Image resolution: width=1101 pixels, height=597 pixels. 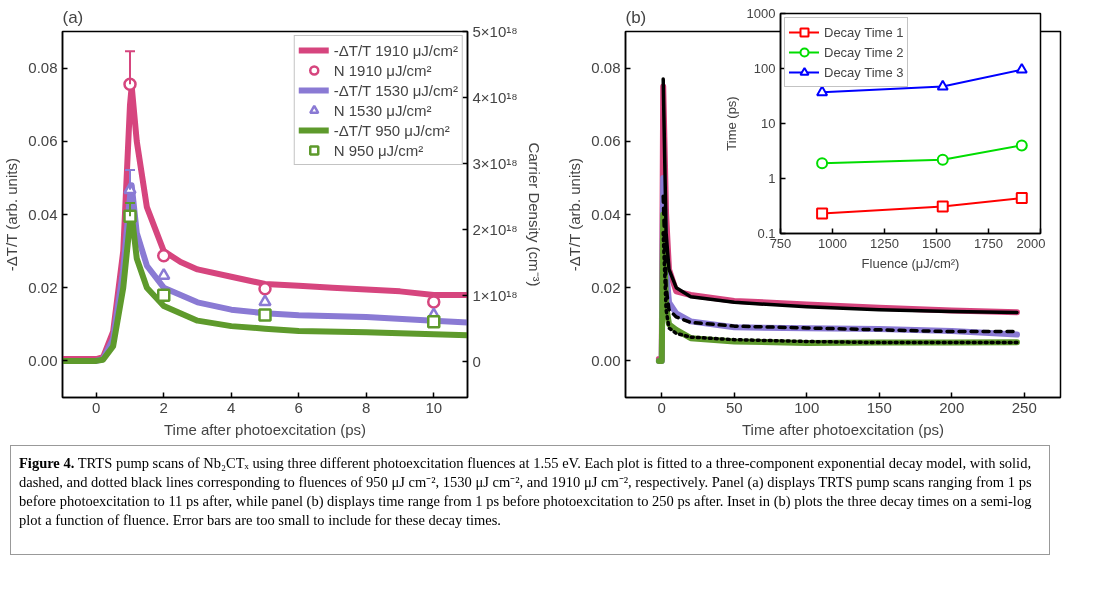 What do you see at coordinates (884, 243) in the screenshot?
I see `x-tick-label: 1250` at bounding box center [884, 243].